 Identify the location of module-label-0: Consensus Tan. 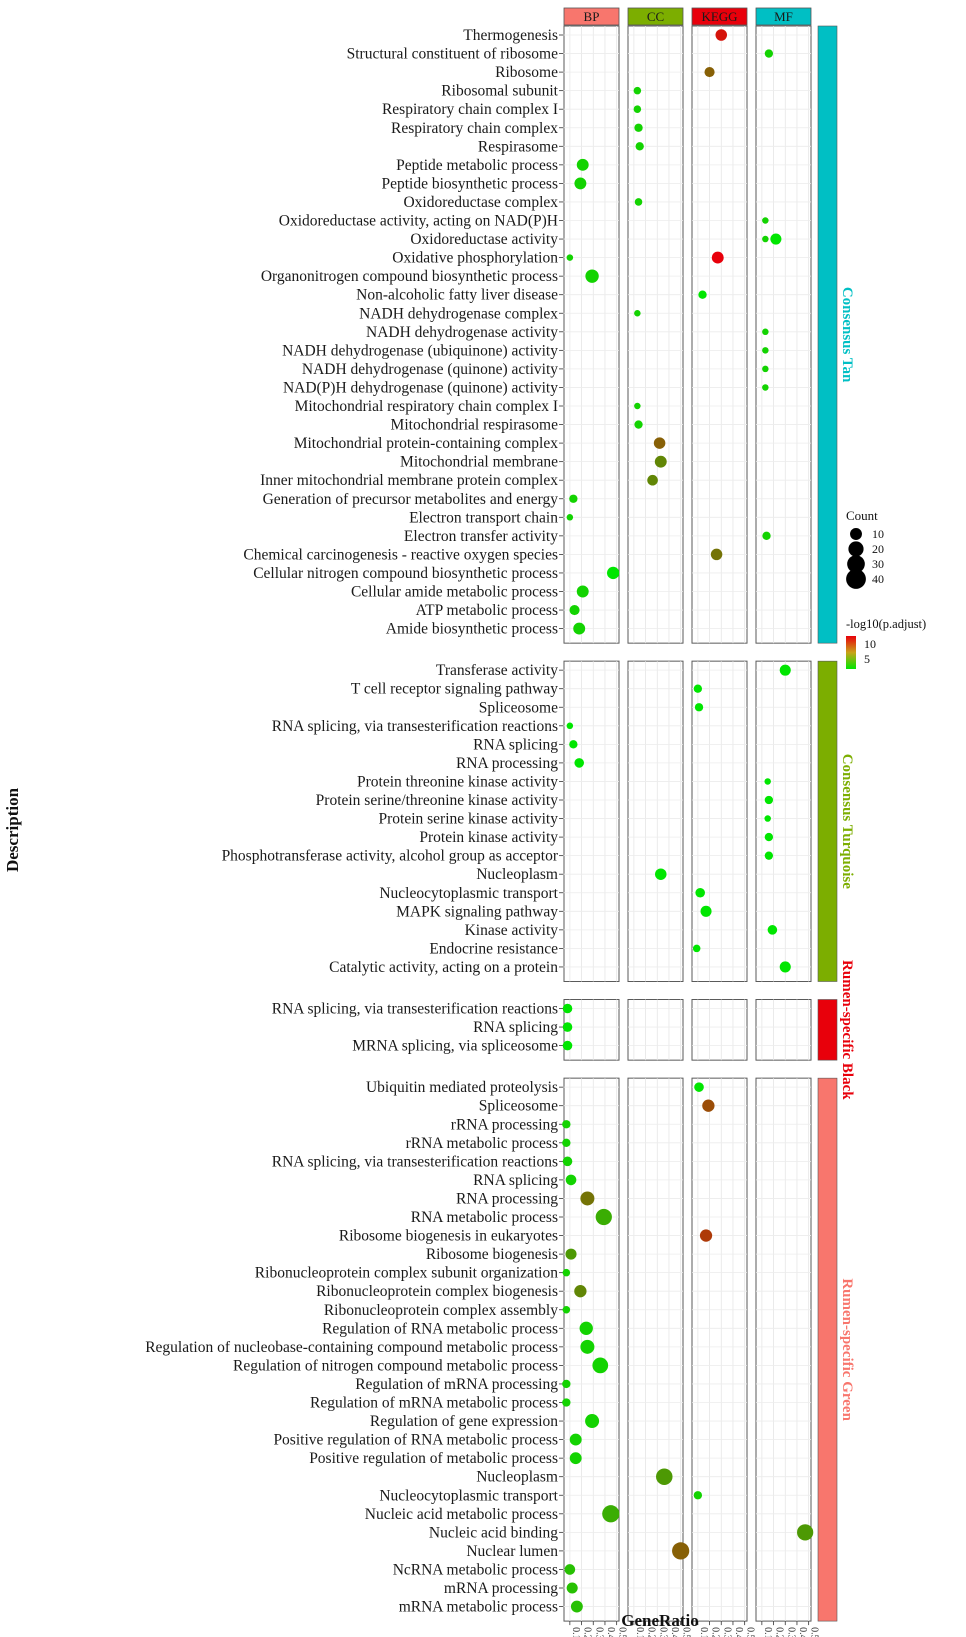
(847, 335).